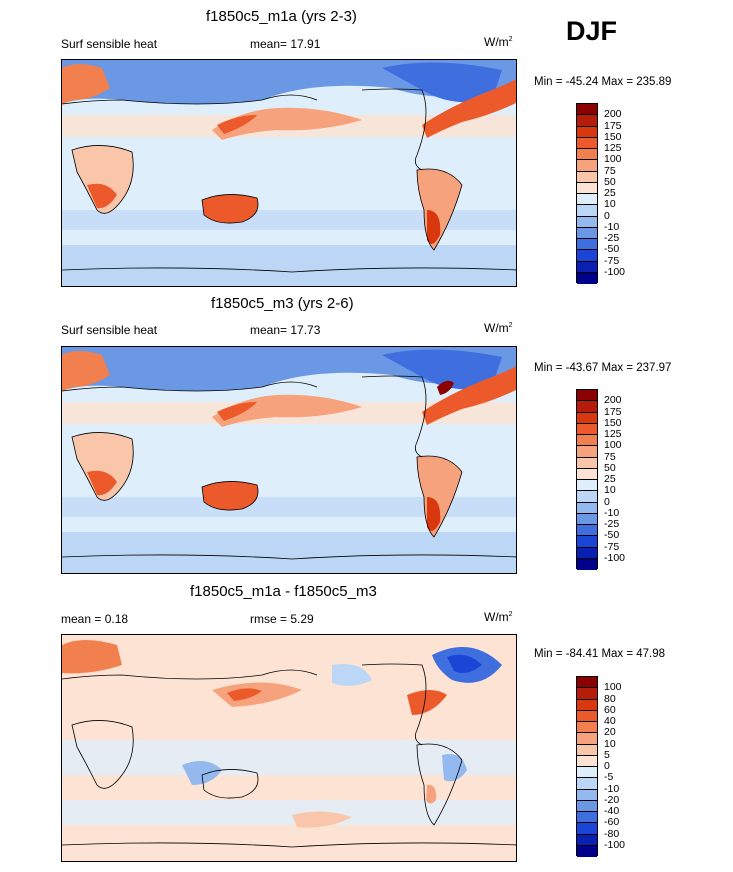  What do you see at coordinates (612, 811) in the screenshot?
I see `colorbar-tick-label: -40` at bounding box center [612, 811].